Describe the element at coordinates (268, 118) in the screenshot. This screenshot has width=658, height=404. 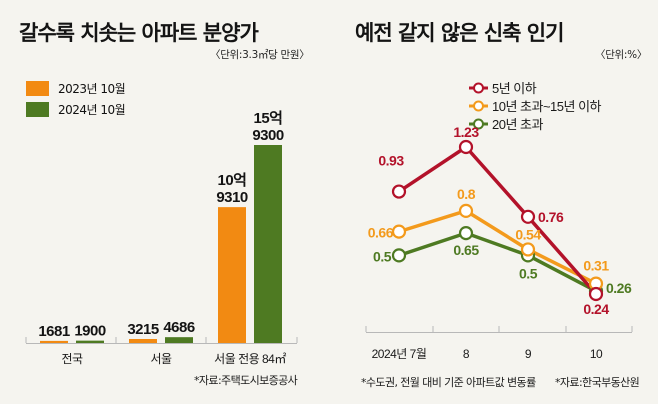
I see `bar-value-label: 15억` at that location.